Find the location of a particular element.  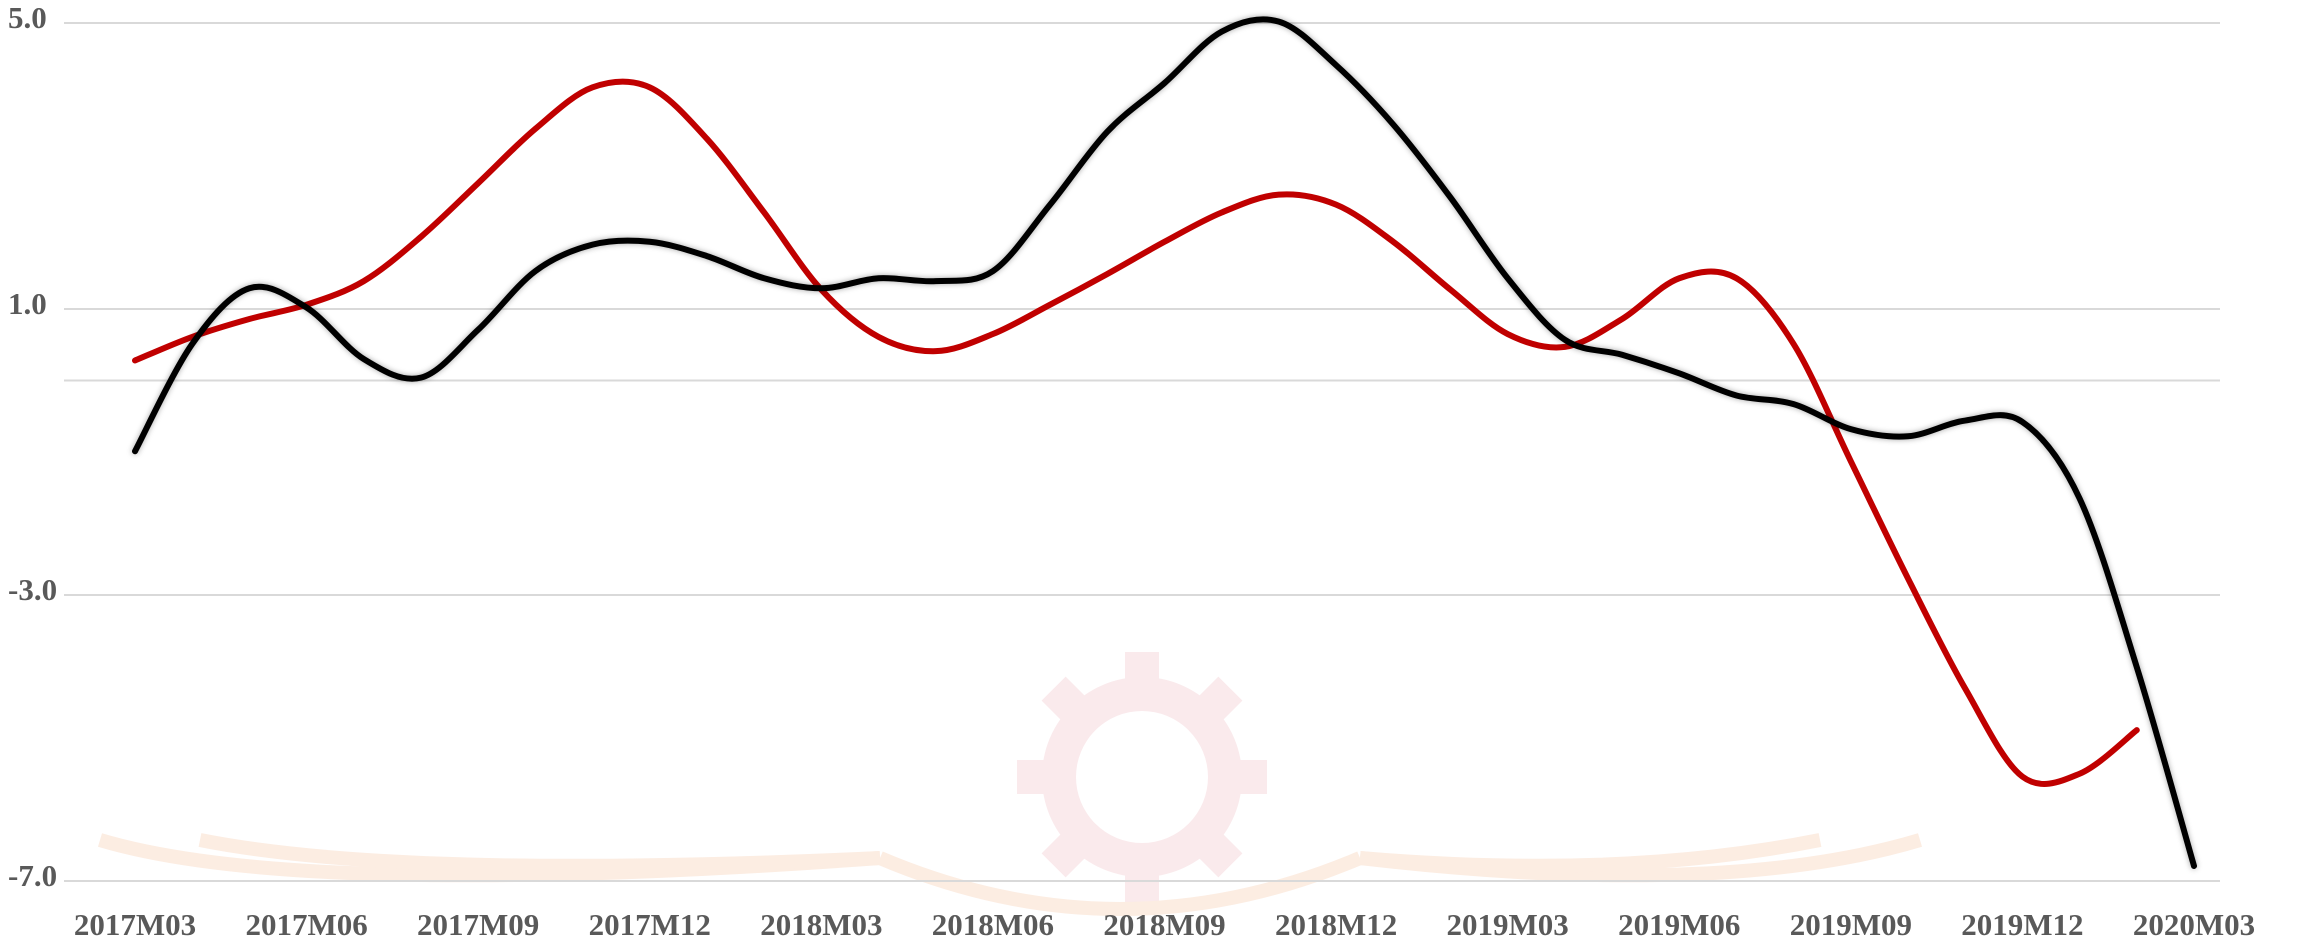

x-tick-label: 2020M03 is located at coordinates (2194, 924).